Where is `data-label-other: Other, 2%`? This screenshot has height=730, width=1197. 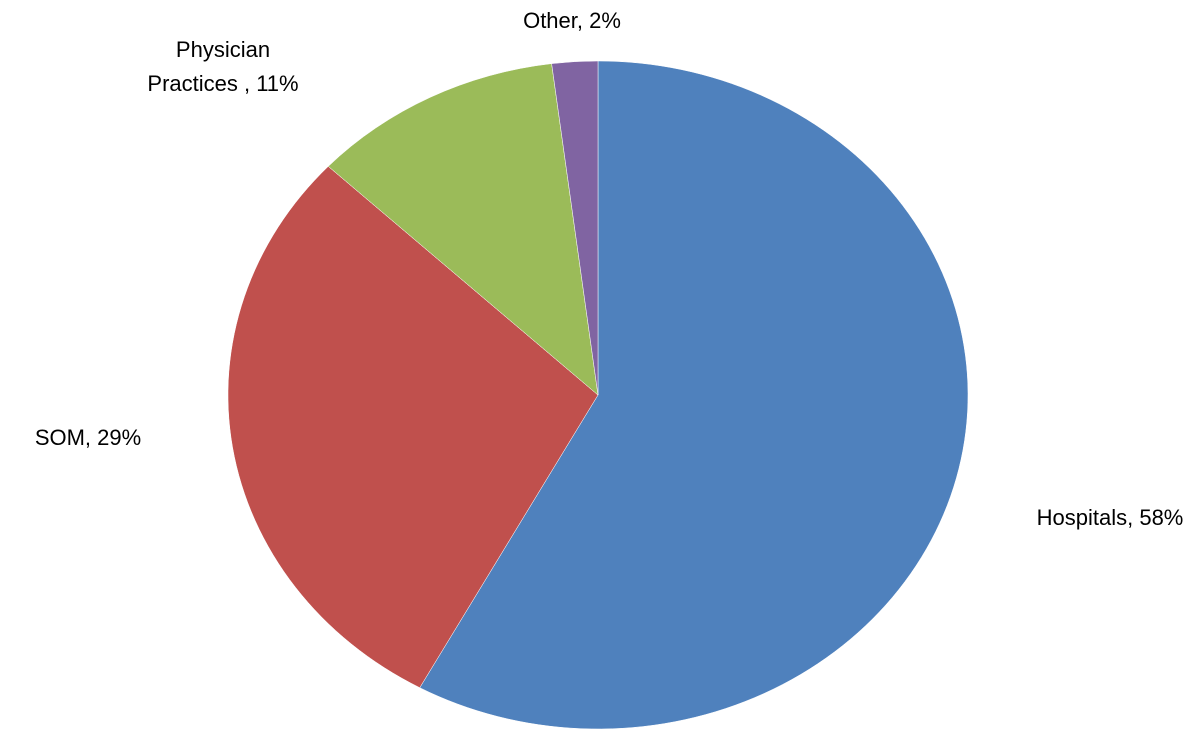 data-label-other: Other, 2% is located at coordinates (572, 20).